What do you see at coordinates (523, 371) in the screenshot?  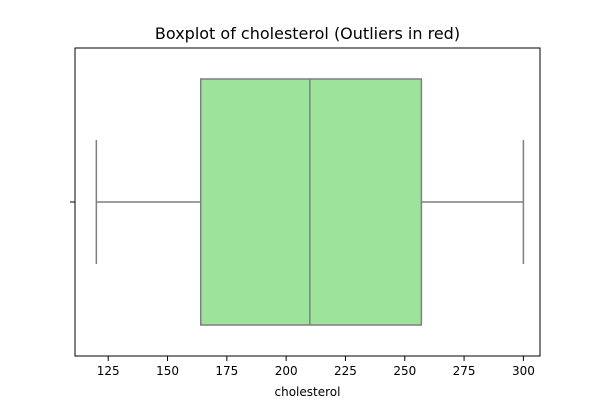 I see `x-tick-label: 300` at bounding box center [523, 371].